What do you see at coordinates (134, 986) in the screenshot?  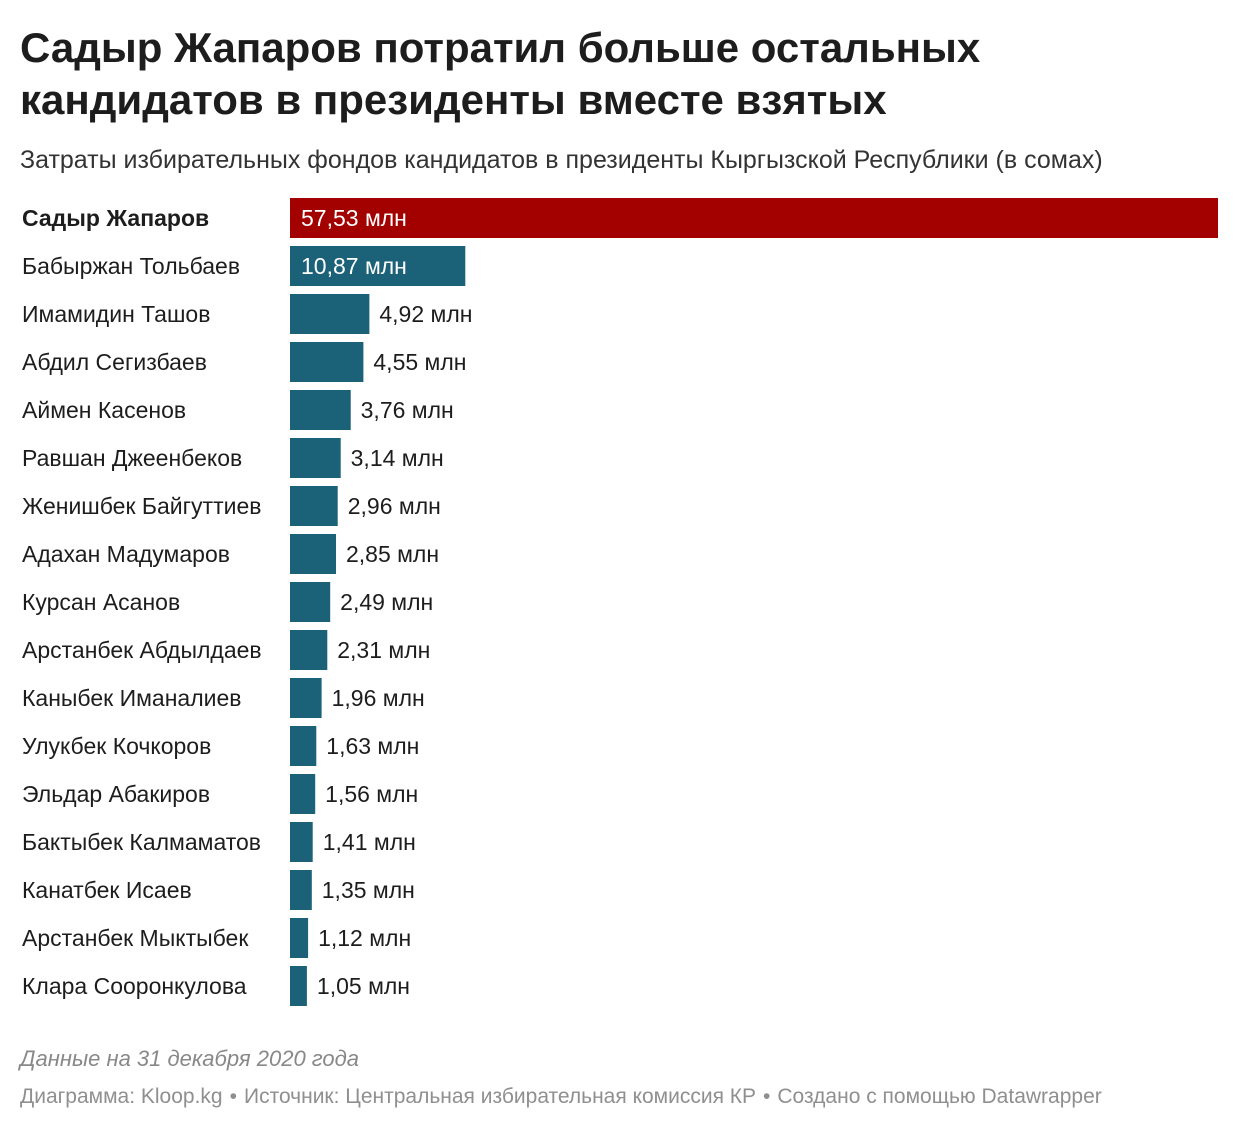 I see `category-label: Клара Сооронкулова` at bounding box center [134, 986].